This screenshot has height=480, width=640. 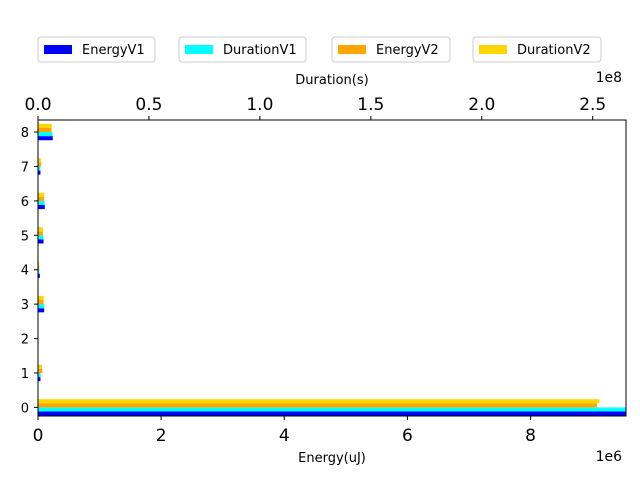 I want to click on y-tick-label: 3, so click(x=25, y=305).